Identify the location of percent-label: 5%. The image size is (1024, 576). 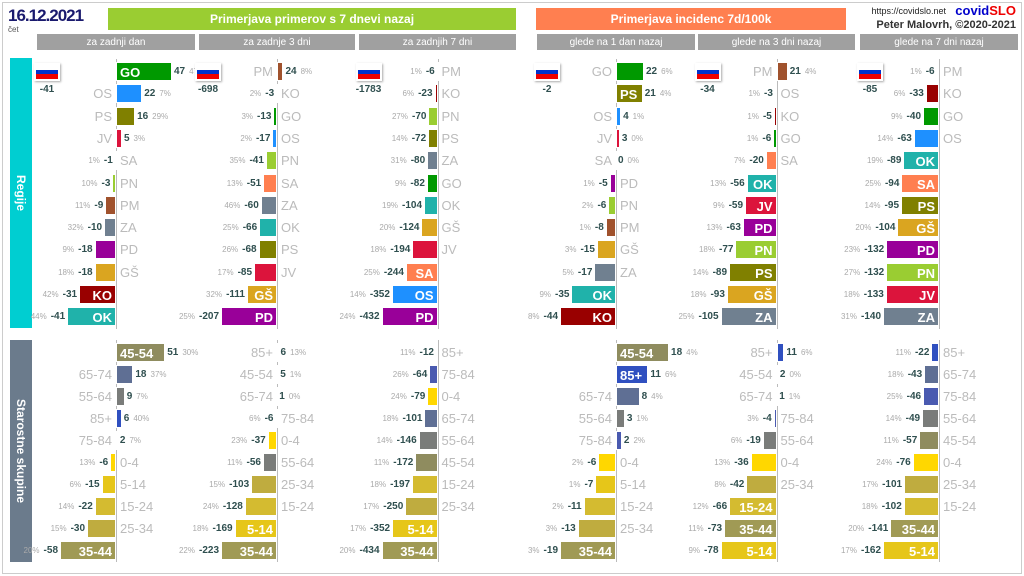
(568, 272).